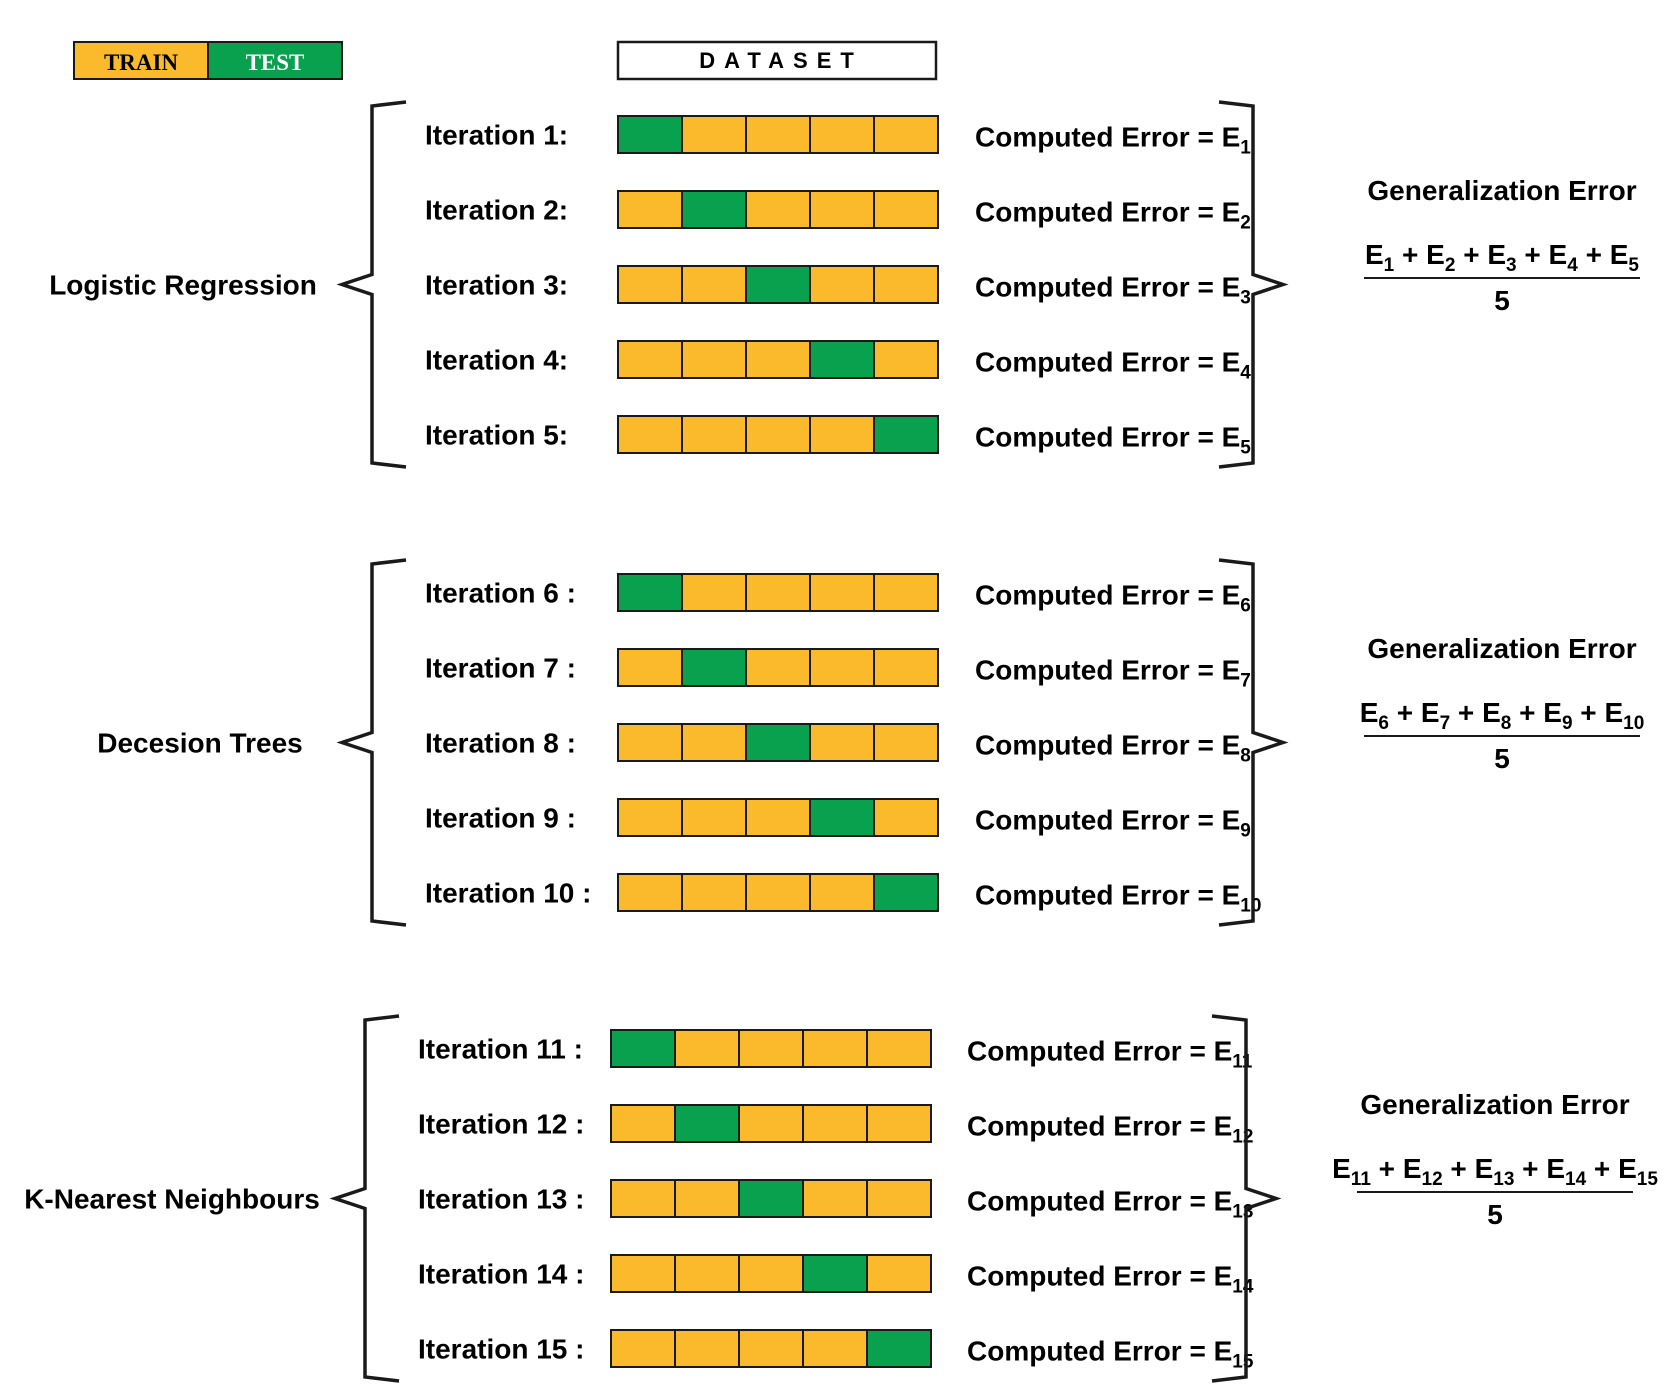 The height and width of the screenshot is (1398, 1680). I want to click on legend-train-label: TRAIN, so click(141, 62).